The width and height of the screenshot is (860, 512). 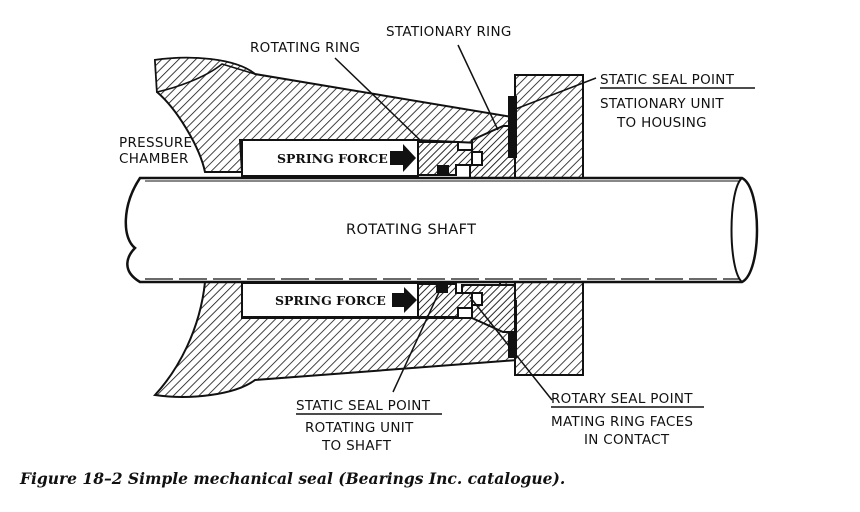 I want to click on static-seal-point-bottom-label: STATIC SEAL POINT, so click(x=363, y=406).